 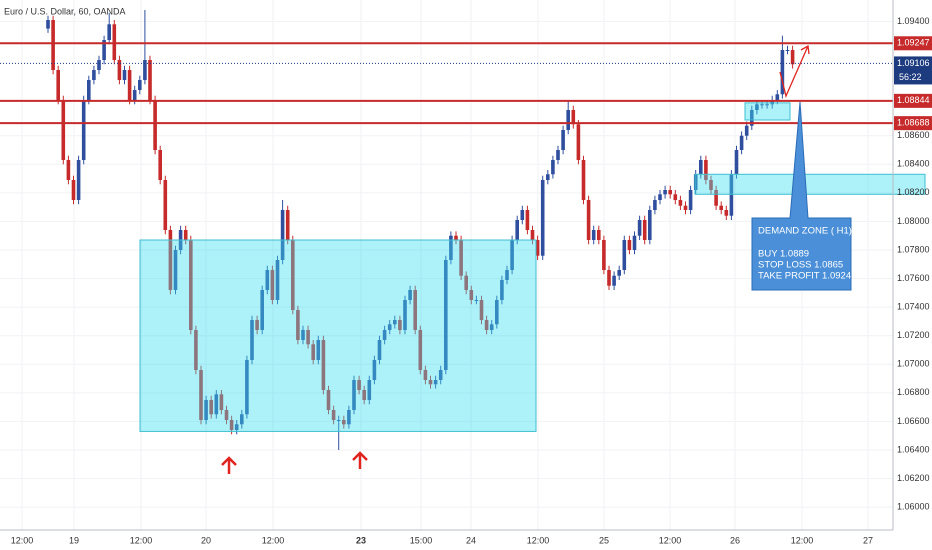 I want to click on y-tick-label: 1.07200, so click(x=913, y=335).